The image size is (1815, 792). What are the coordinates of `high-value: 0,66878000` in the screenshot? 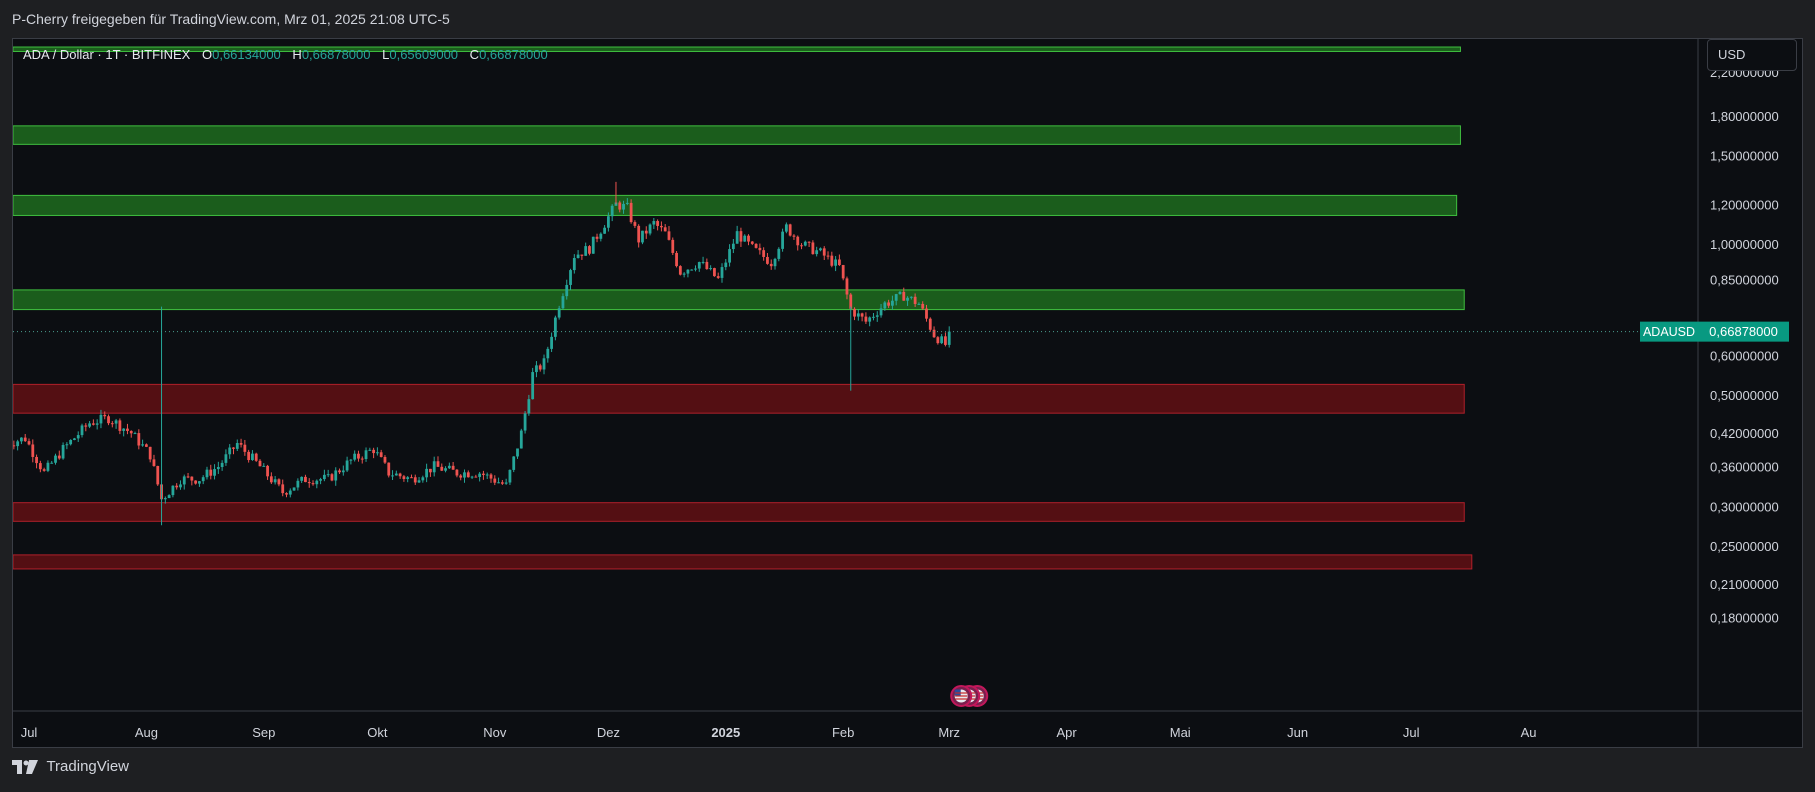 It's located at (336, 54).